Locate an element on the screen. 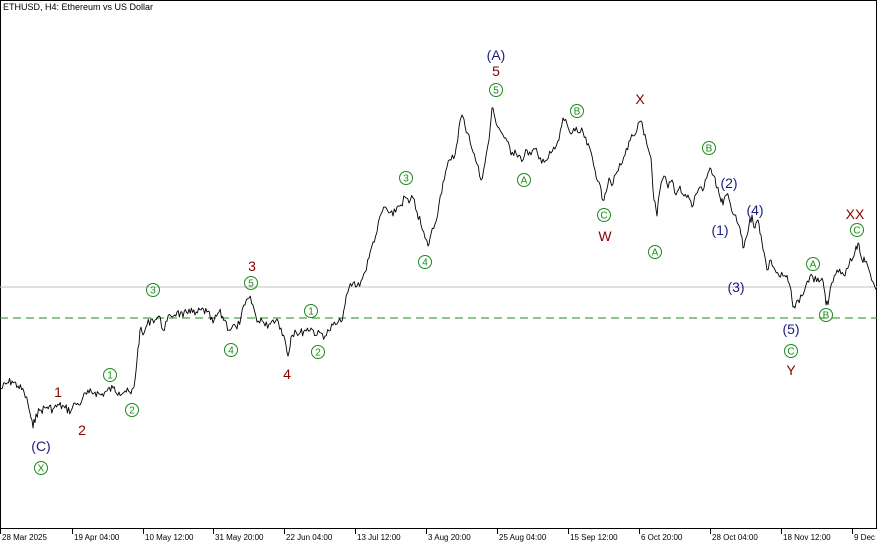  reference-lines is located at coordinates (438, 302).